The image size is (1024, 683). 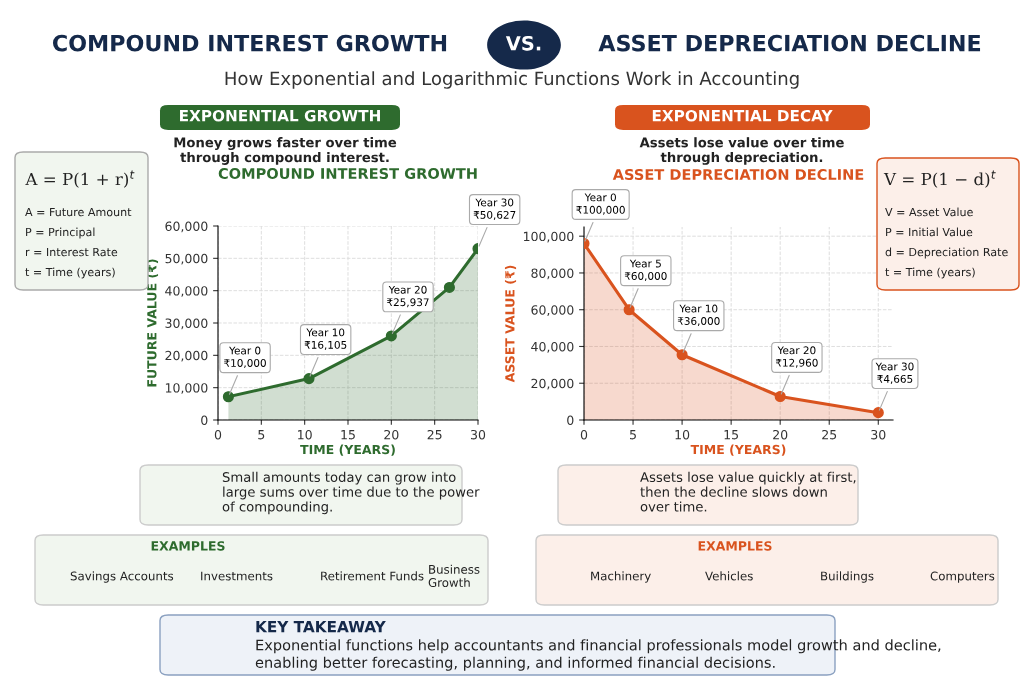 What do you see at coordinates (347, 173) in the screenshot?
I see `chart-title: COMPOUND INTEREST GROWTH` at bounding box center [347, 173].